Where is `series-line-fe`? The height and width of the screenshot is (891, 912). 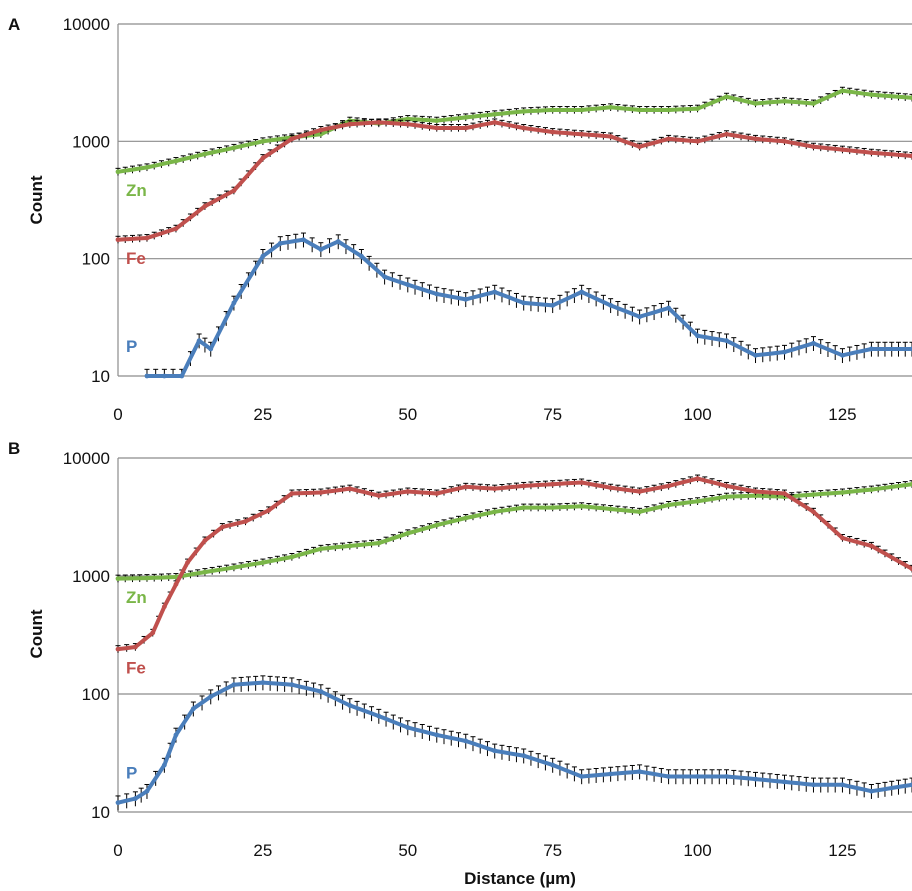
series-line-fe is located at coordinates (514, 181).